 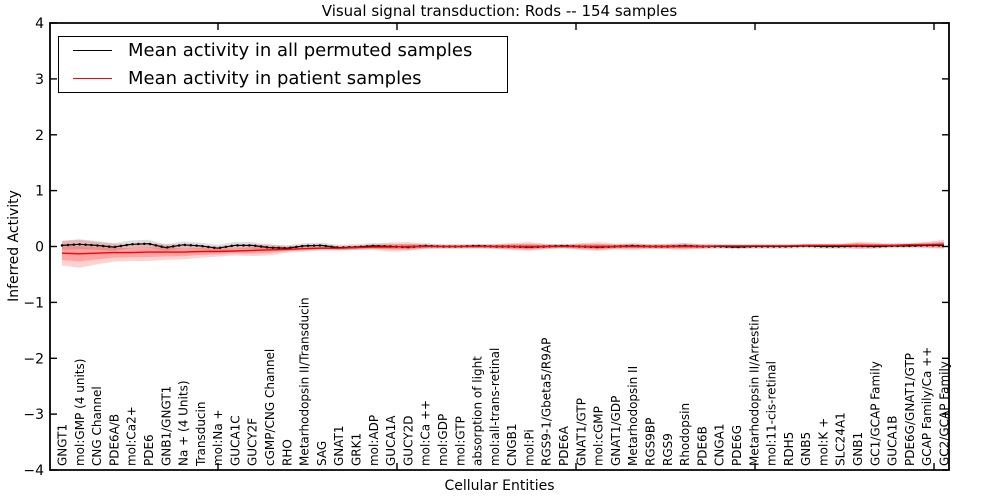 What do you see at coordinates (132, 436) in the screenshot?
I see `x-category-label: mol:Ca2+` at bounding box center [132, 436].